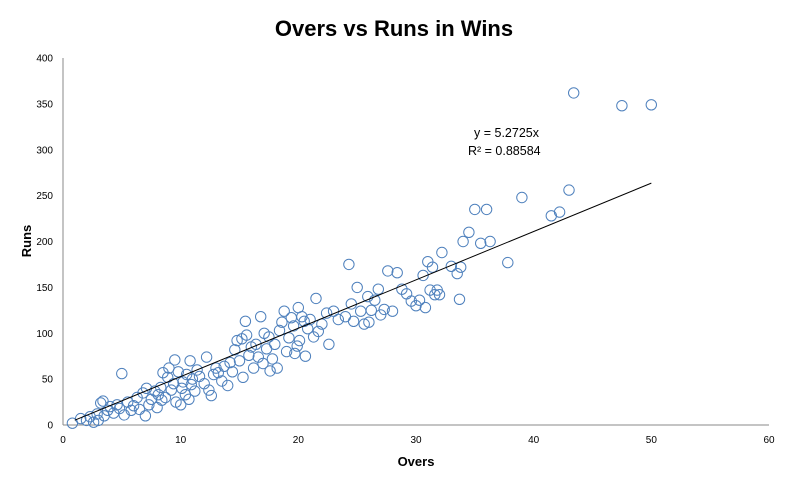 The width and height of the screenshot is (785, 478). I want to click on x-tick-label: 10, so click(181, 440).